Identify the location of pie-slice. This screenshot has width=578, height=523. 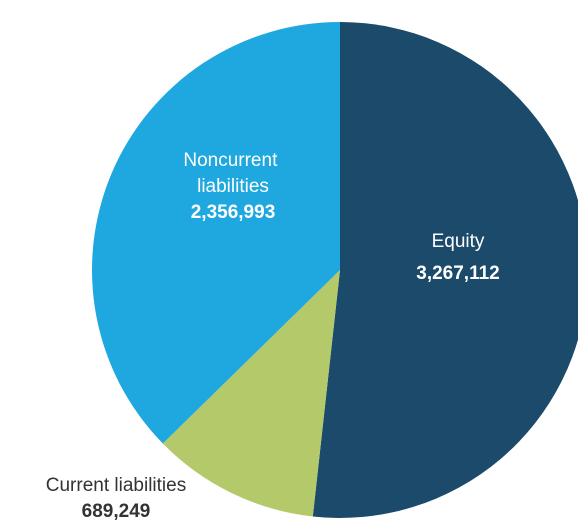
(251, 393).